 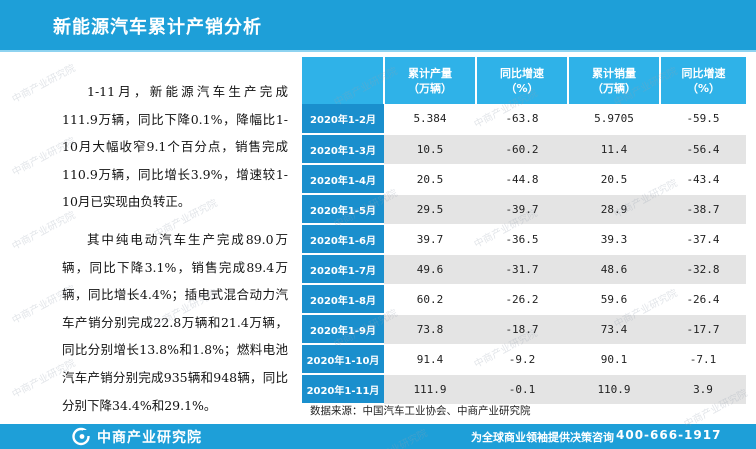 I want to click on column-header-production-growth: 同比增速 （%）, so click(x=522, y=80).